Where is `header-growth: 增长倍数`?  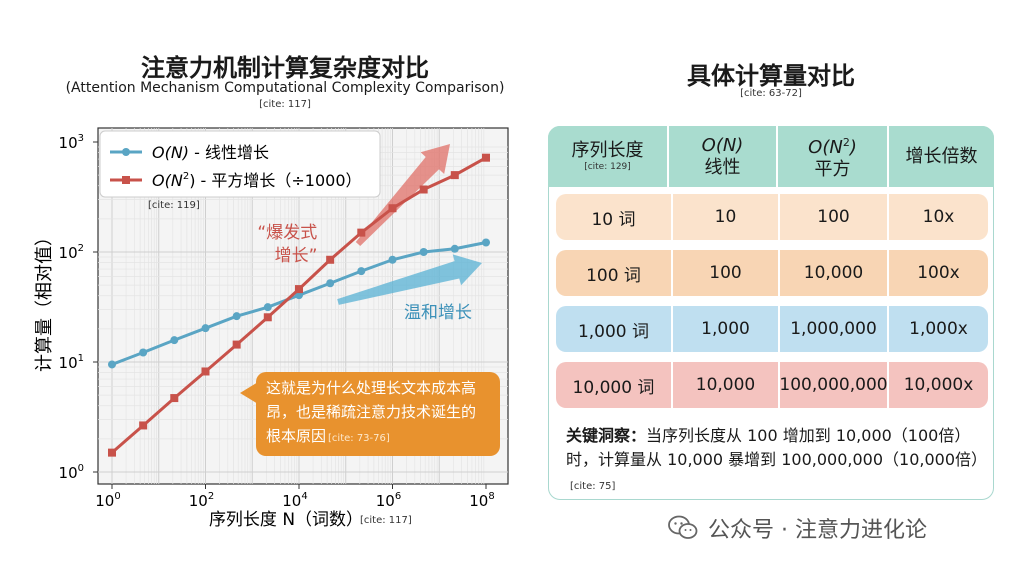 header-growth: 增长倍数 is located at coordinates (941, 156).